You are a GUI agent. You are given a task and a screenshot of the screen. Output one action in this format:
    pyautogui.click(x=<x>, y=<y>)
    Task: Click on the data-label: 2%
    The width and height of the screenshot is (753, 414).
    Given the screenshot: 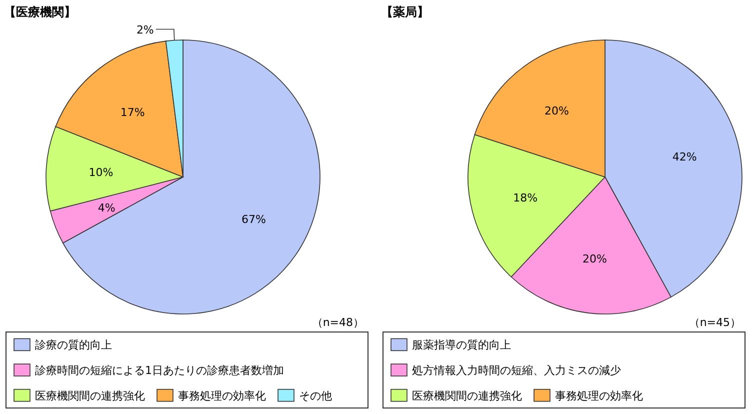 What is the action you would take?
    pyautogui.click(x=145, y=29)
    